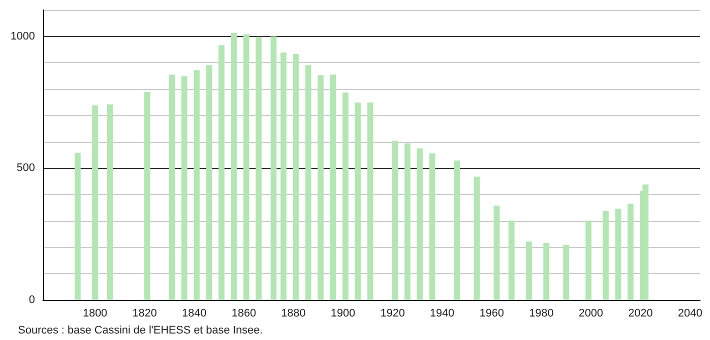 This screenshot has width=710, height=340. Describe the element at coordinates (144, 314) in the screenshot. I see `x-tick-label: 1820` at that location.